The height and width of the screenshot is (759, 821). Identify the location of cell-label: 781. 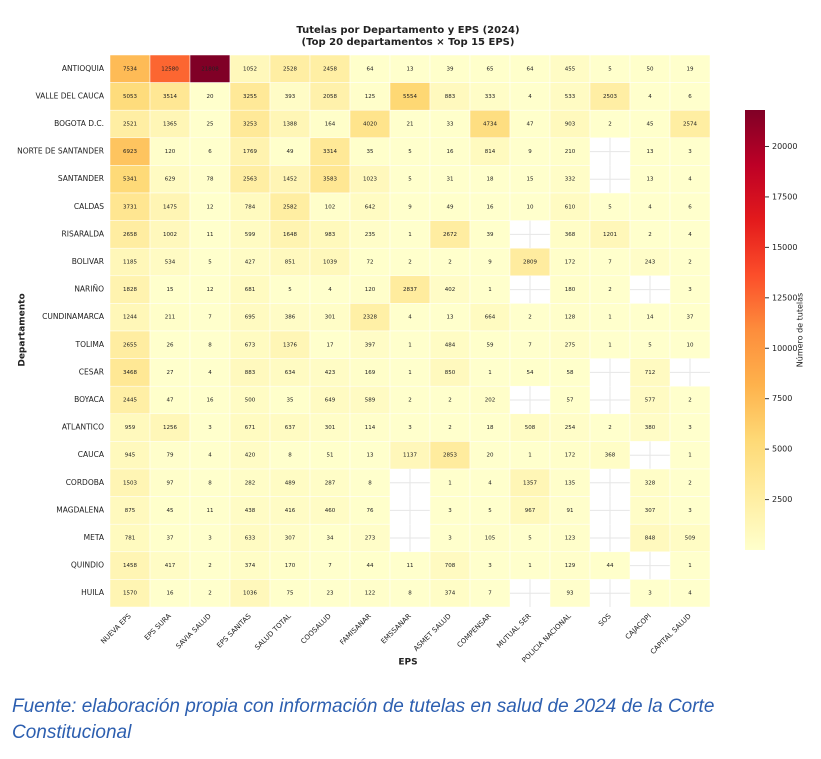
(130, 539).